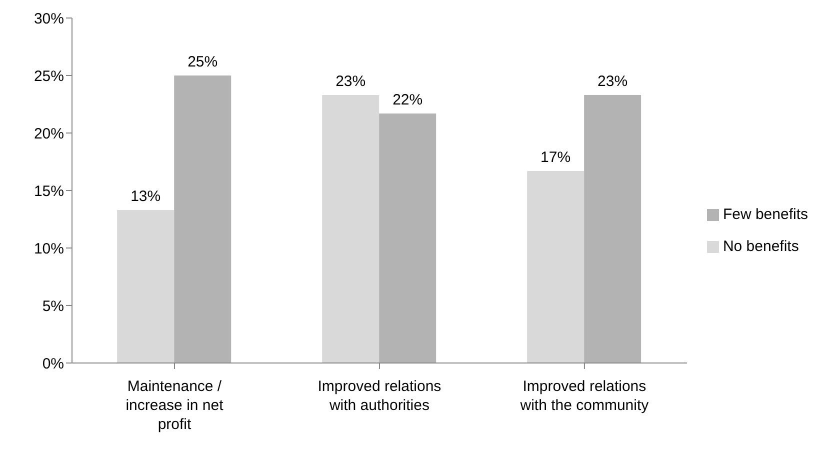 This screenshot has width=837, height=459. What do you see at coordinates (584, 396) in the screenshot?
I see `x-tick-label: Improved relations with the community` at bounding box center [584, 396].